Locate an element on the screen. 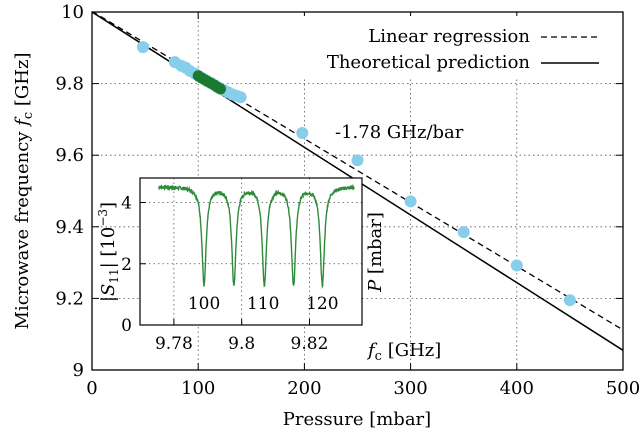 The height and width of the screenshot is (439, 639). inset-x-label: fc [GHz] is located at coordinates (403, 352).